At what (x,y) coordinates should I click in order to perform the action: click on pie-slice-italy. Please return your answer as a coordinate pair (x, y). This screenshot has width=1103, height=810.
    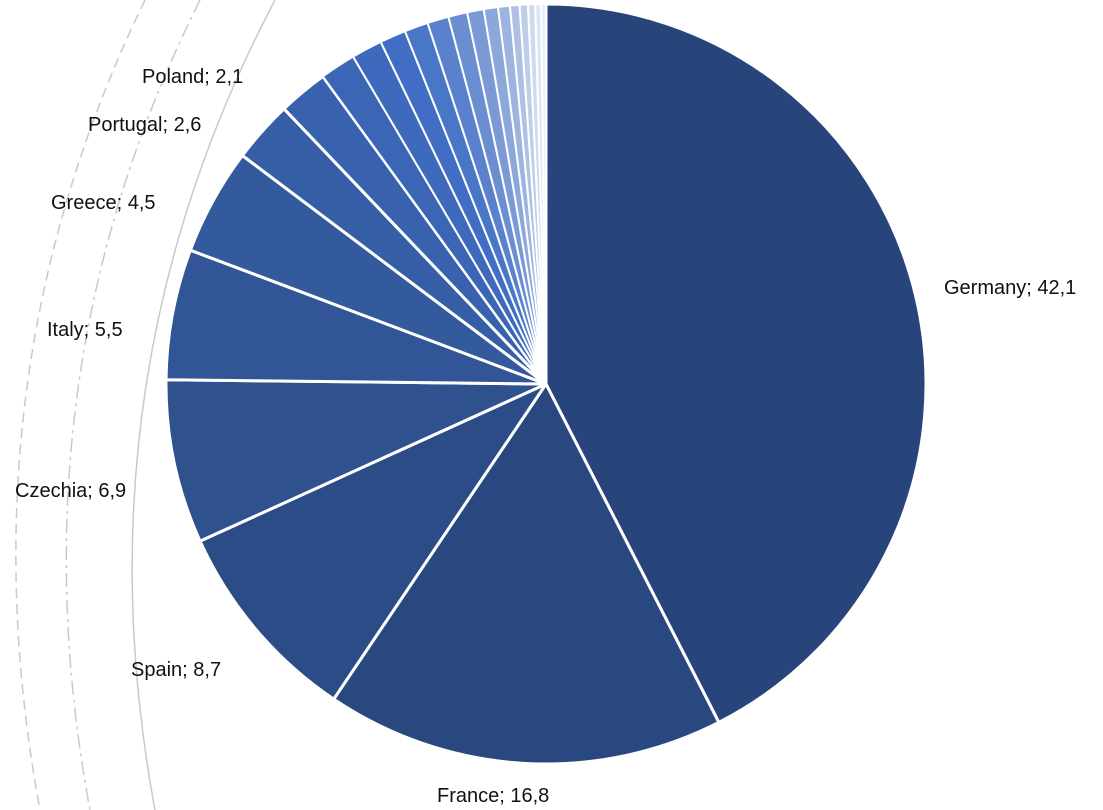
    Looking at the image, I should click on (356, 317).